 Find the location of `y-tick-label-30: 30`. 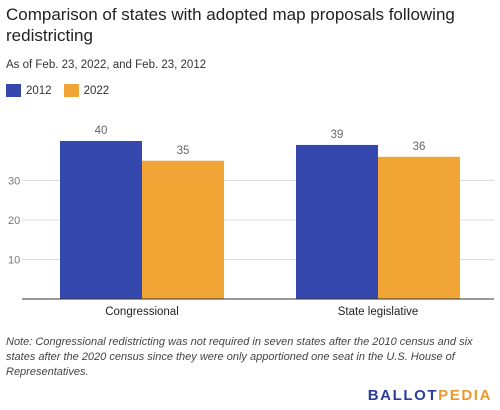

y-tick-label-30: 30 is located at coordinates (14, 182).